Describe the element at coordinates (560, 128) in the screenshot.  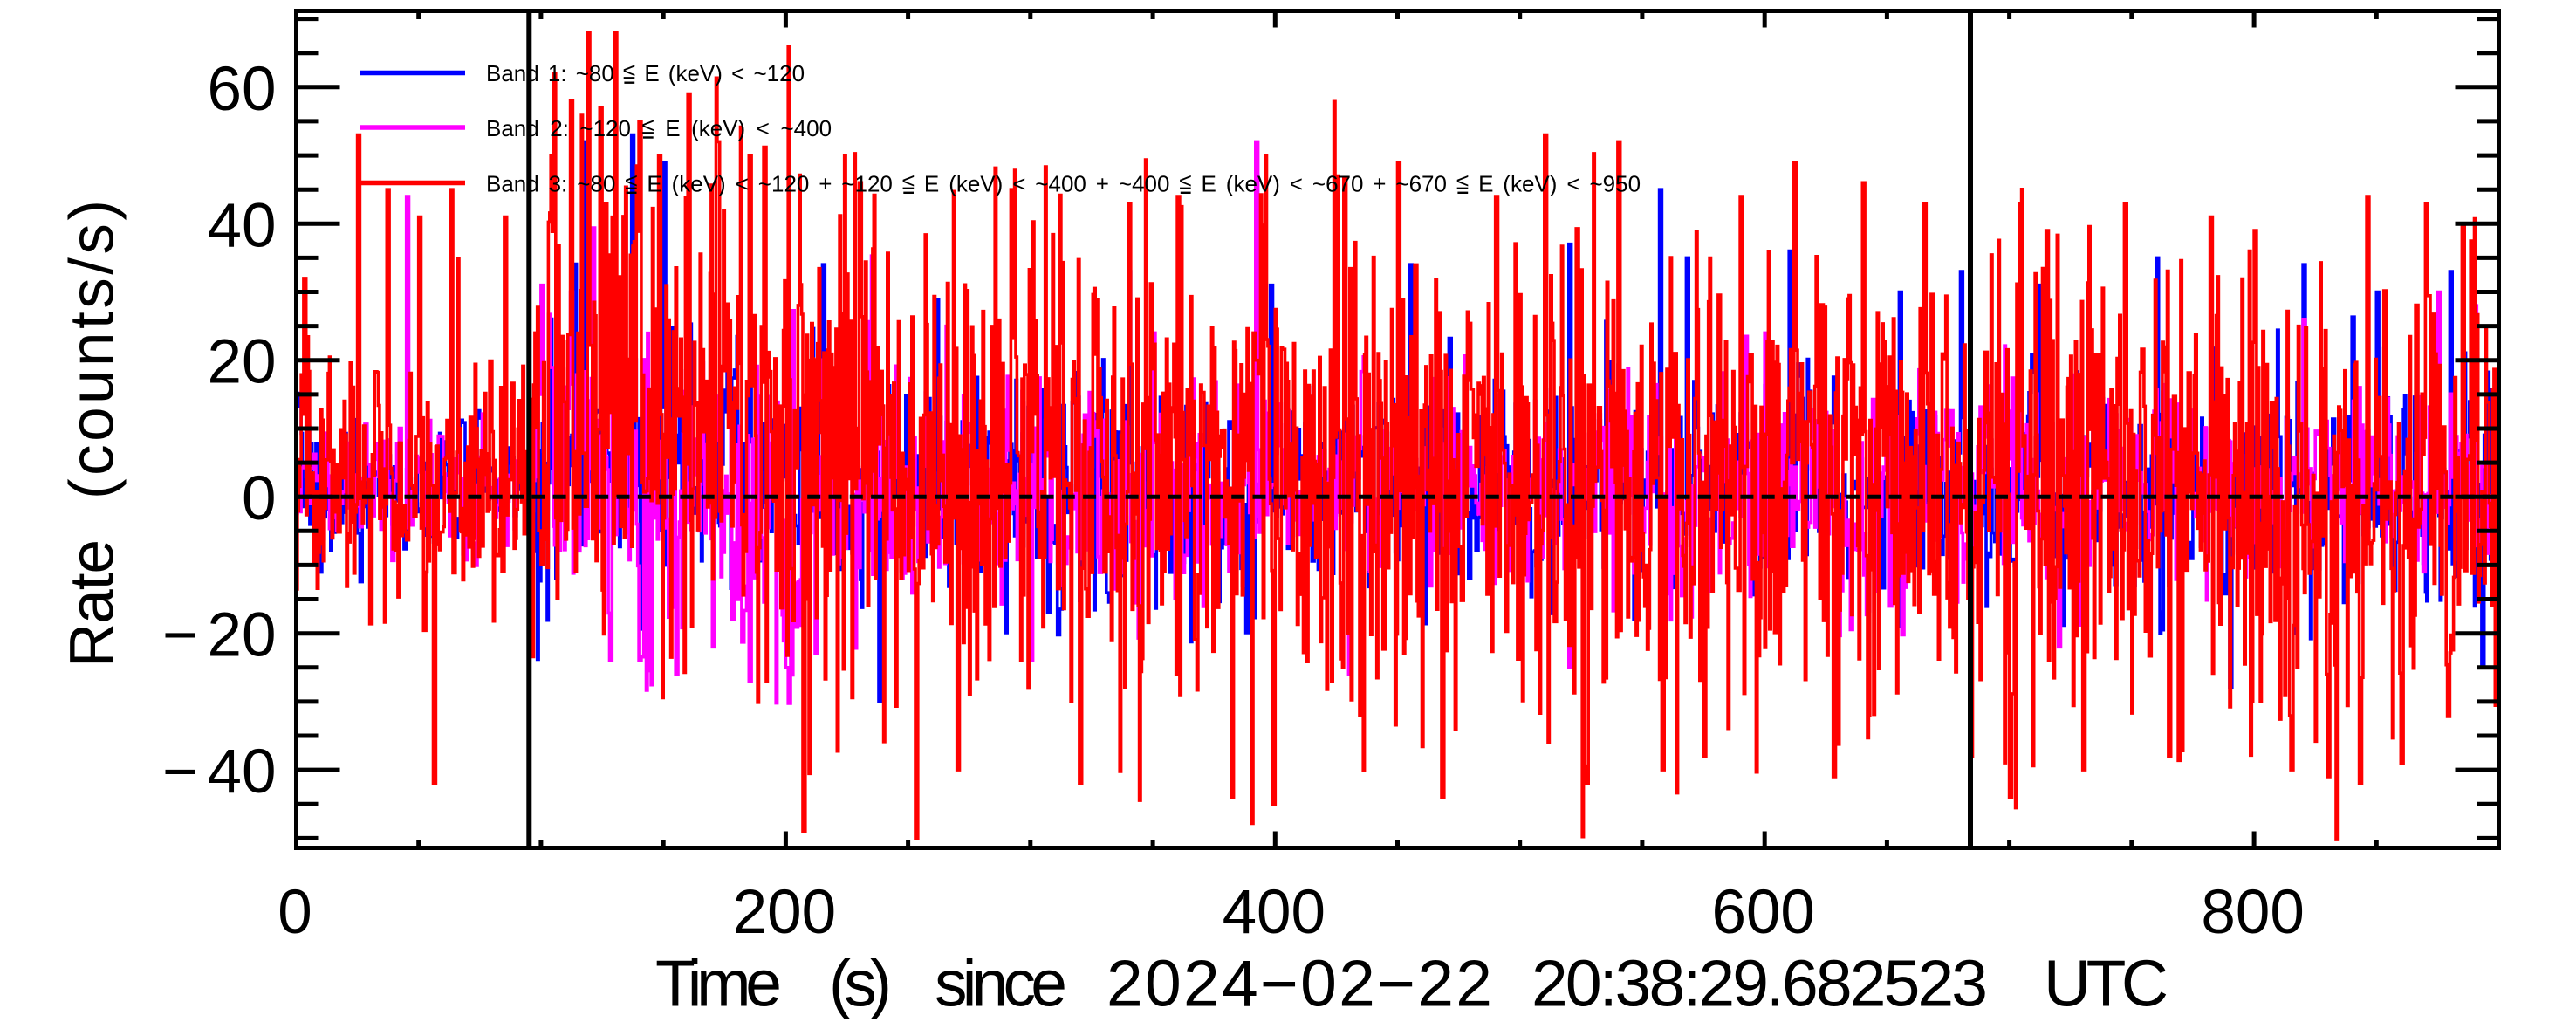
I see `svg-text: 2:` at that location.